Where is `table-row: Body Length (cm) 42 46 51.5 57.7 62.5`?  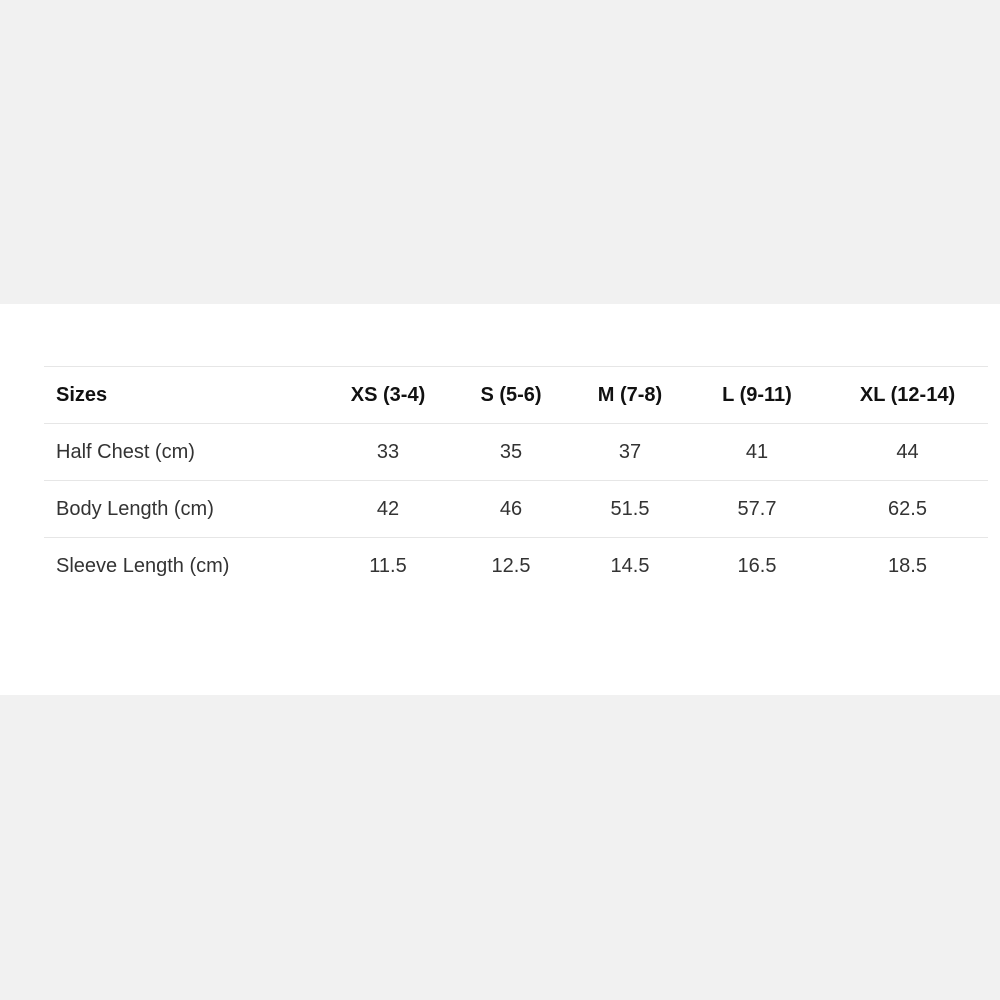 table-row: Body Length (cm) 42 46 51.5 57.7 62.5 is located at coordinates (516, 509).